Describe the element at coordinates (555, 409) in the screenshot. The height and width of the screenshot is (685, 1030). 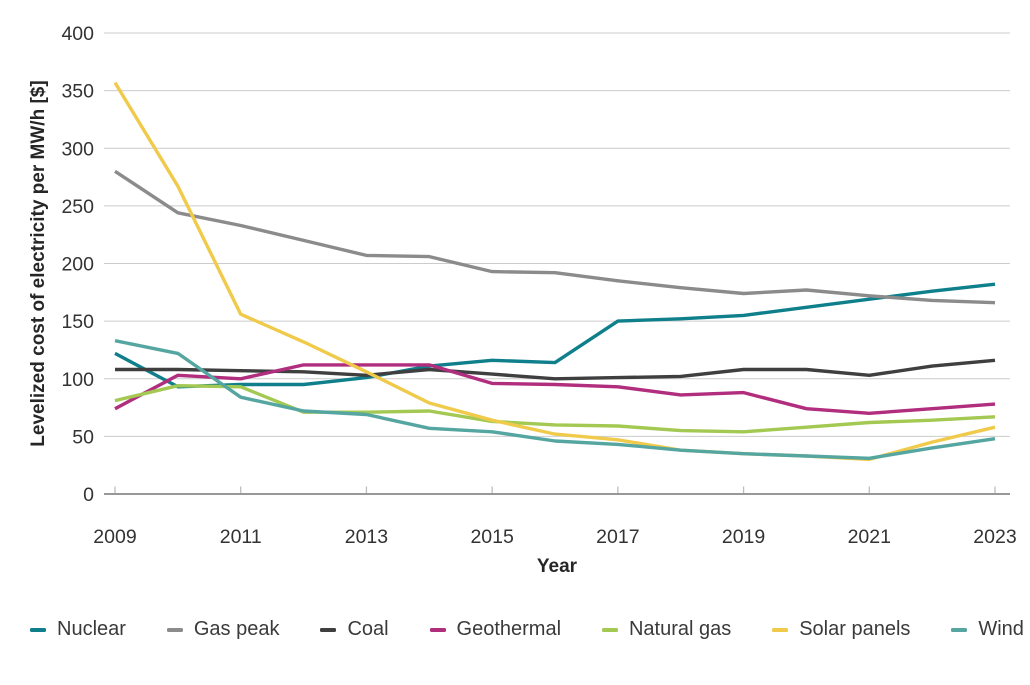
I see `series-line-natural-gas` at that location.